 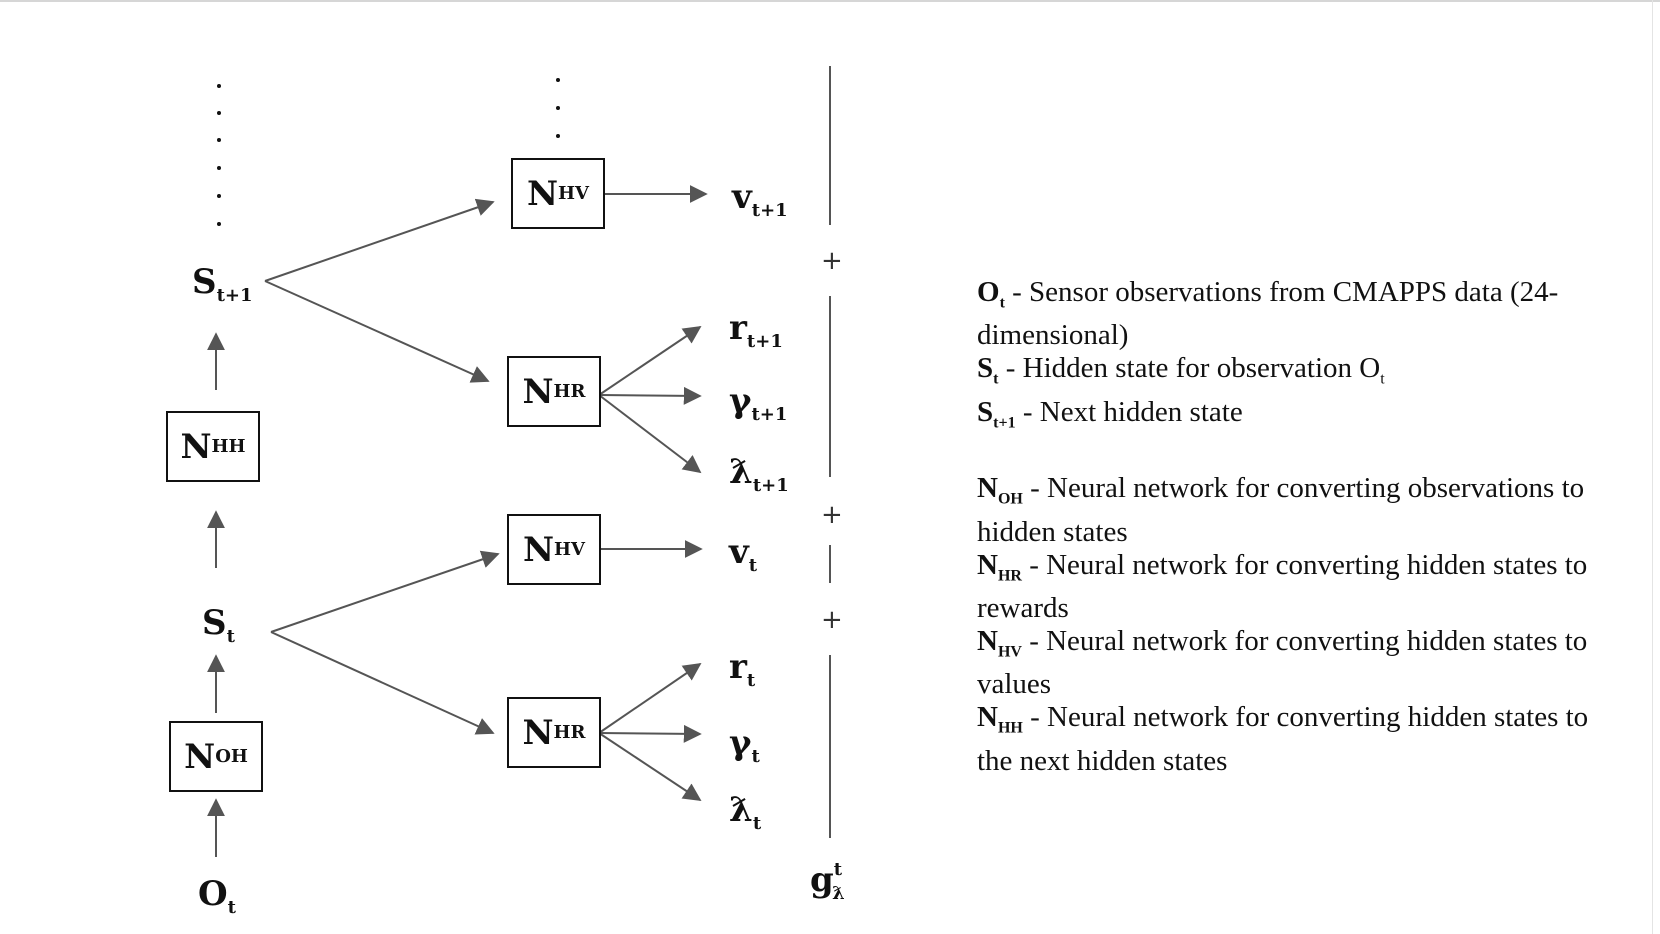 What do you see at coordinates (558, 193) in the screenshot?
I see `network-nhv-t1-box: N HV` at bounding box center [558, 193].